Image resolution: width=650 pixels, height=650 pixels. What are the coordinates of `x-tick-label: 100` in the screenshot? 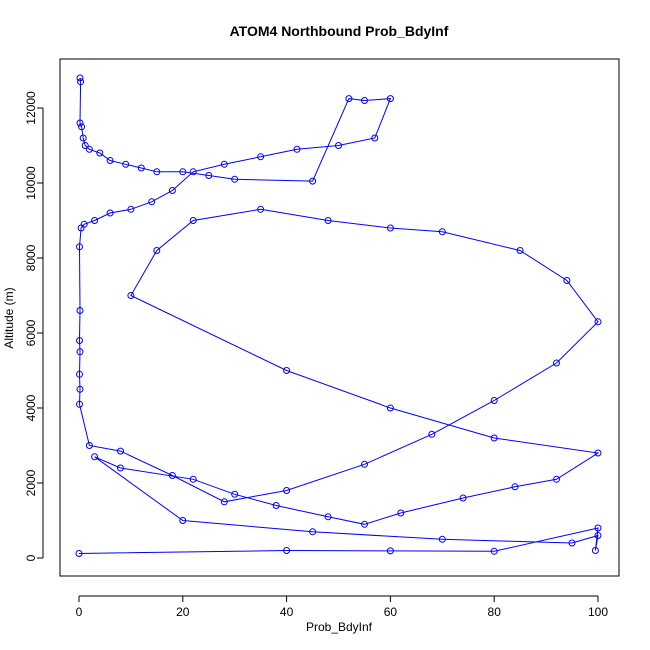 It's located at (598, 612).